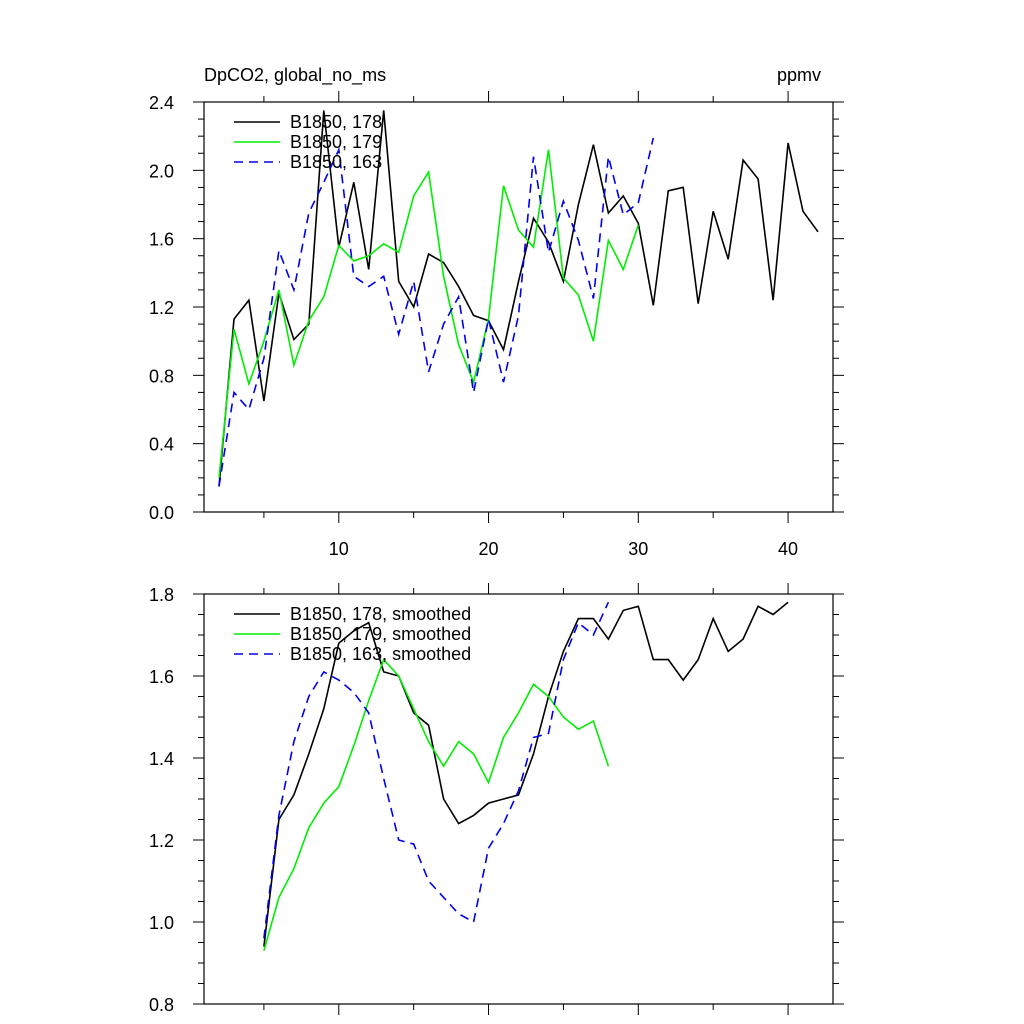 This screenshot has height=1024, width=1024. I want to click on top-legend-label-1: B1850, 178, so click(336, 122).